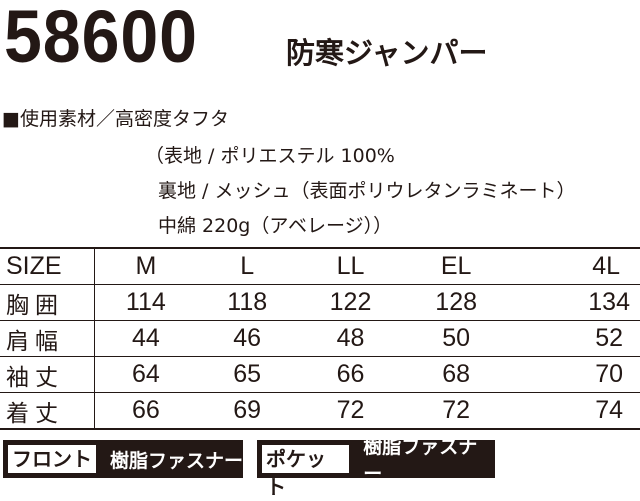  I want to click on table-cell: 118, so click(247, 302).